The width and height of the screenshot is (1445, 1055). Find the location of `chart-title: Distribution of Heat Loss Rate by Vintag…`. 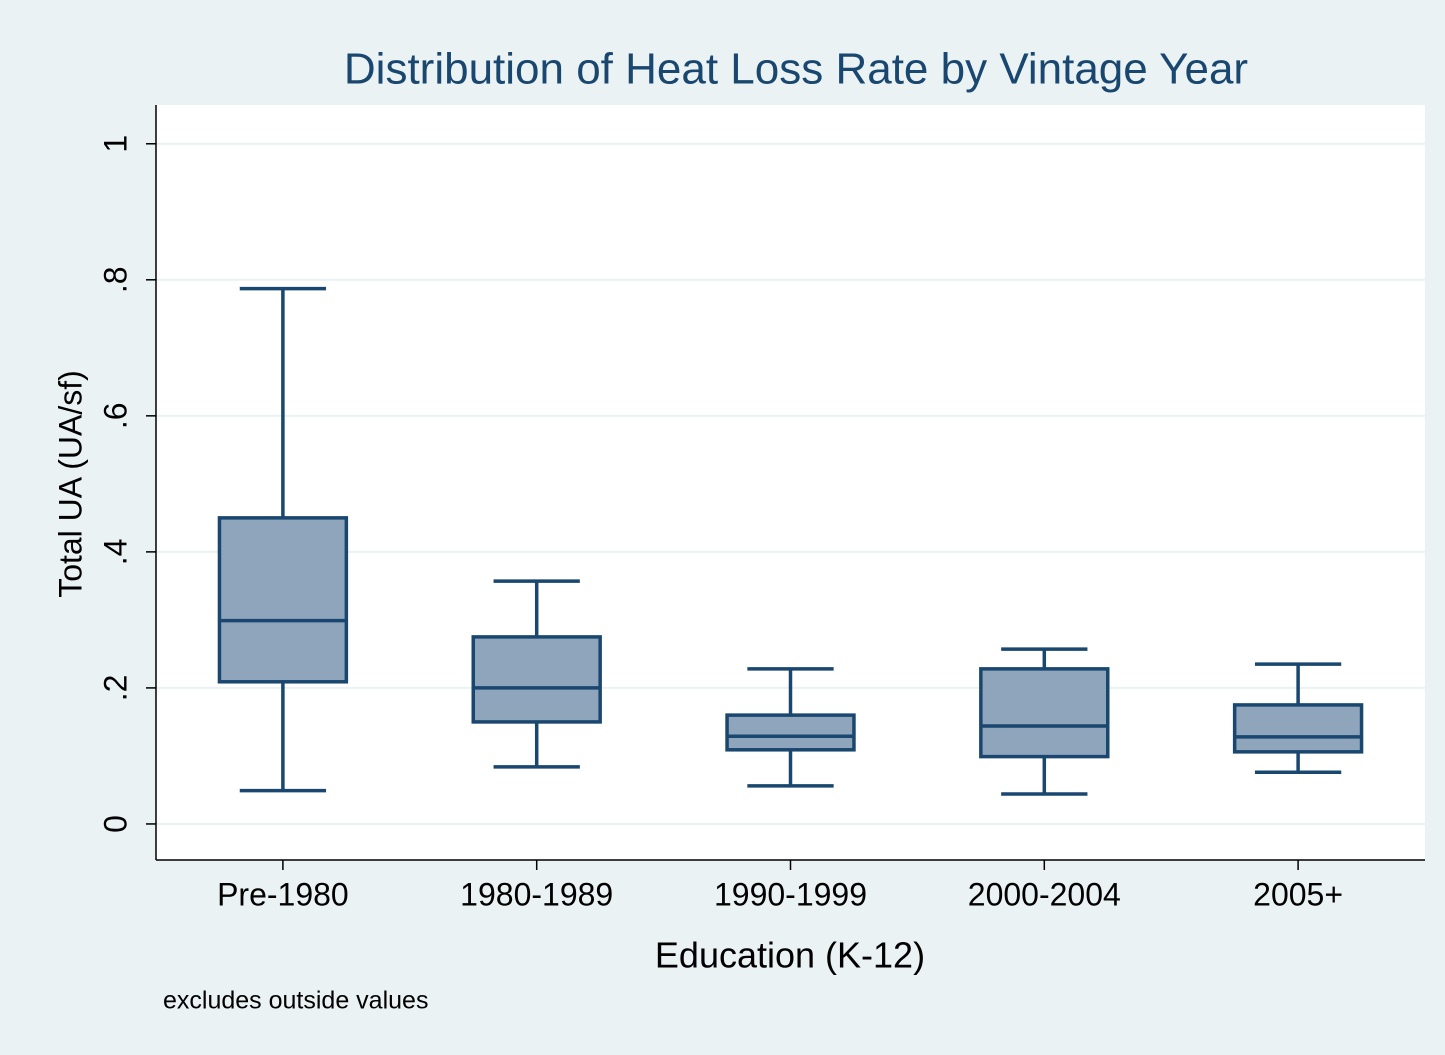

chart-title: Distribution of Heat Loss Rate by Vintag… is located at coordinates (796, 69).